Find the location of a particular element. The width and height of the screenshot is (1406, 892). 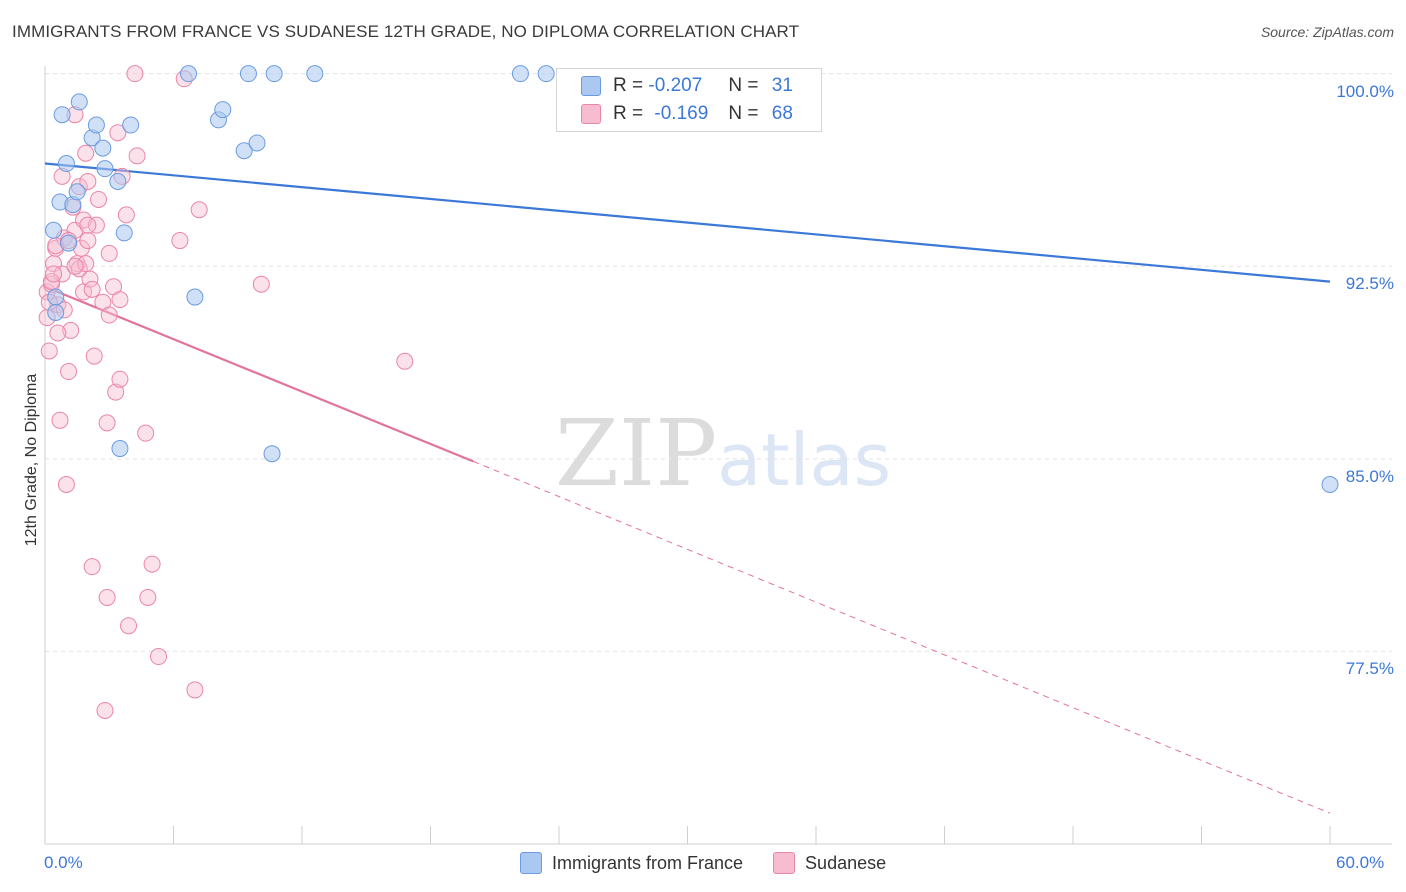

legend-row-sudanese: R = -0.169 N = 68 is located at coordinates (687, 114).